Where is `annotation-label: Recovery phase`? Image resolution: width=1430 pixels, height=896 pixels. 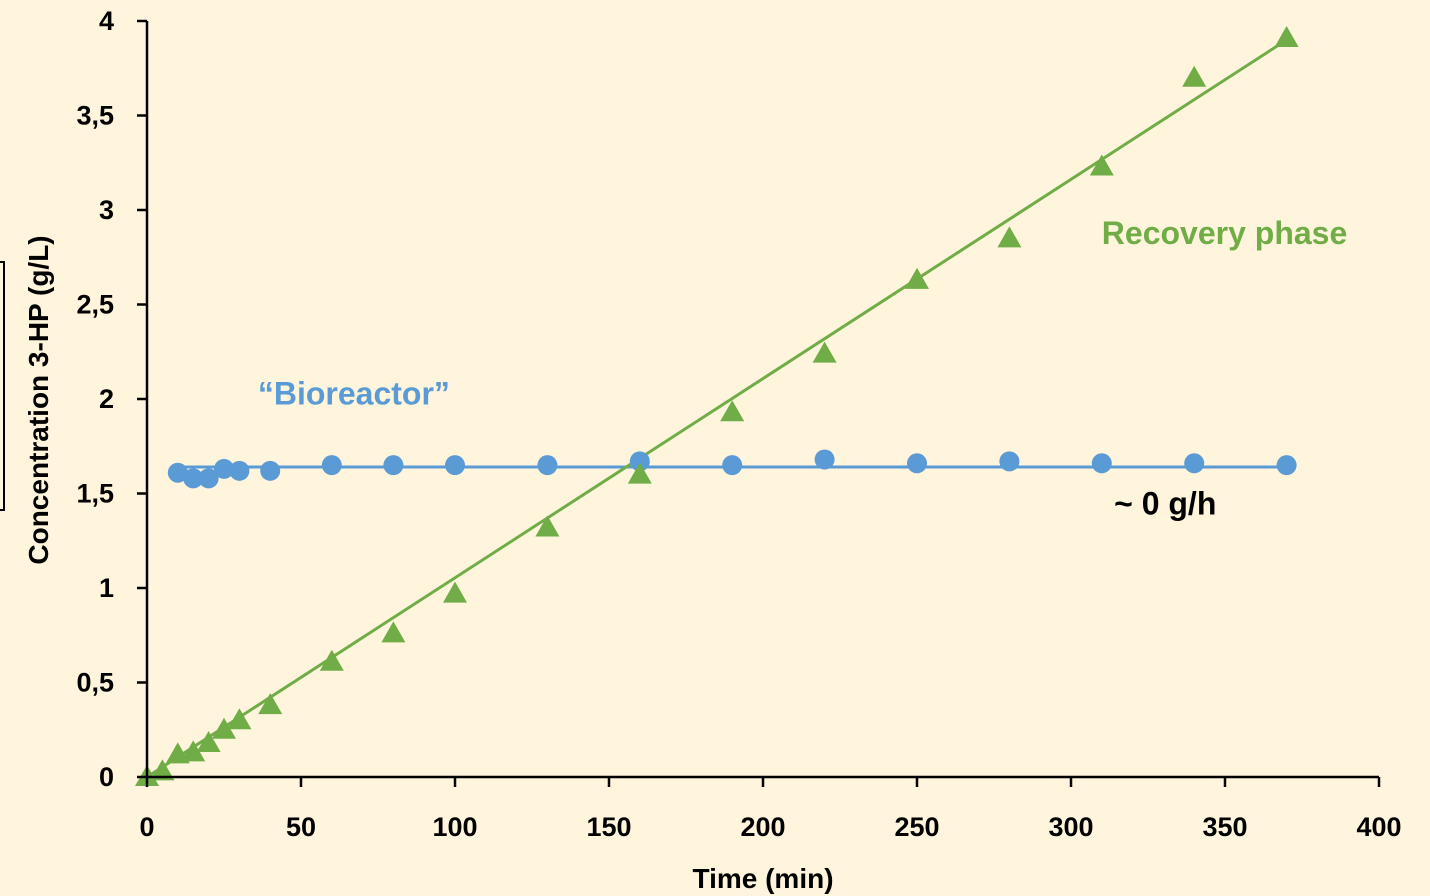 annotation-label: Recovery phase is located at coordinates (1224, 233).